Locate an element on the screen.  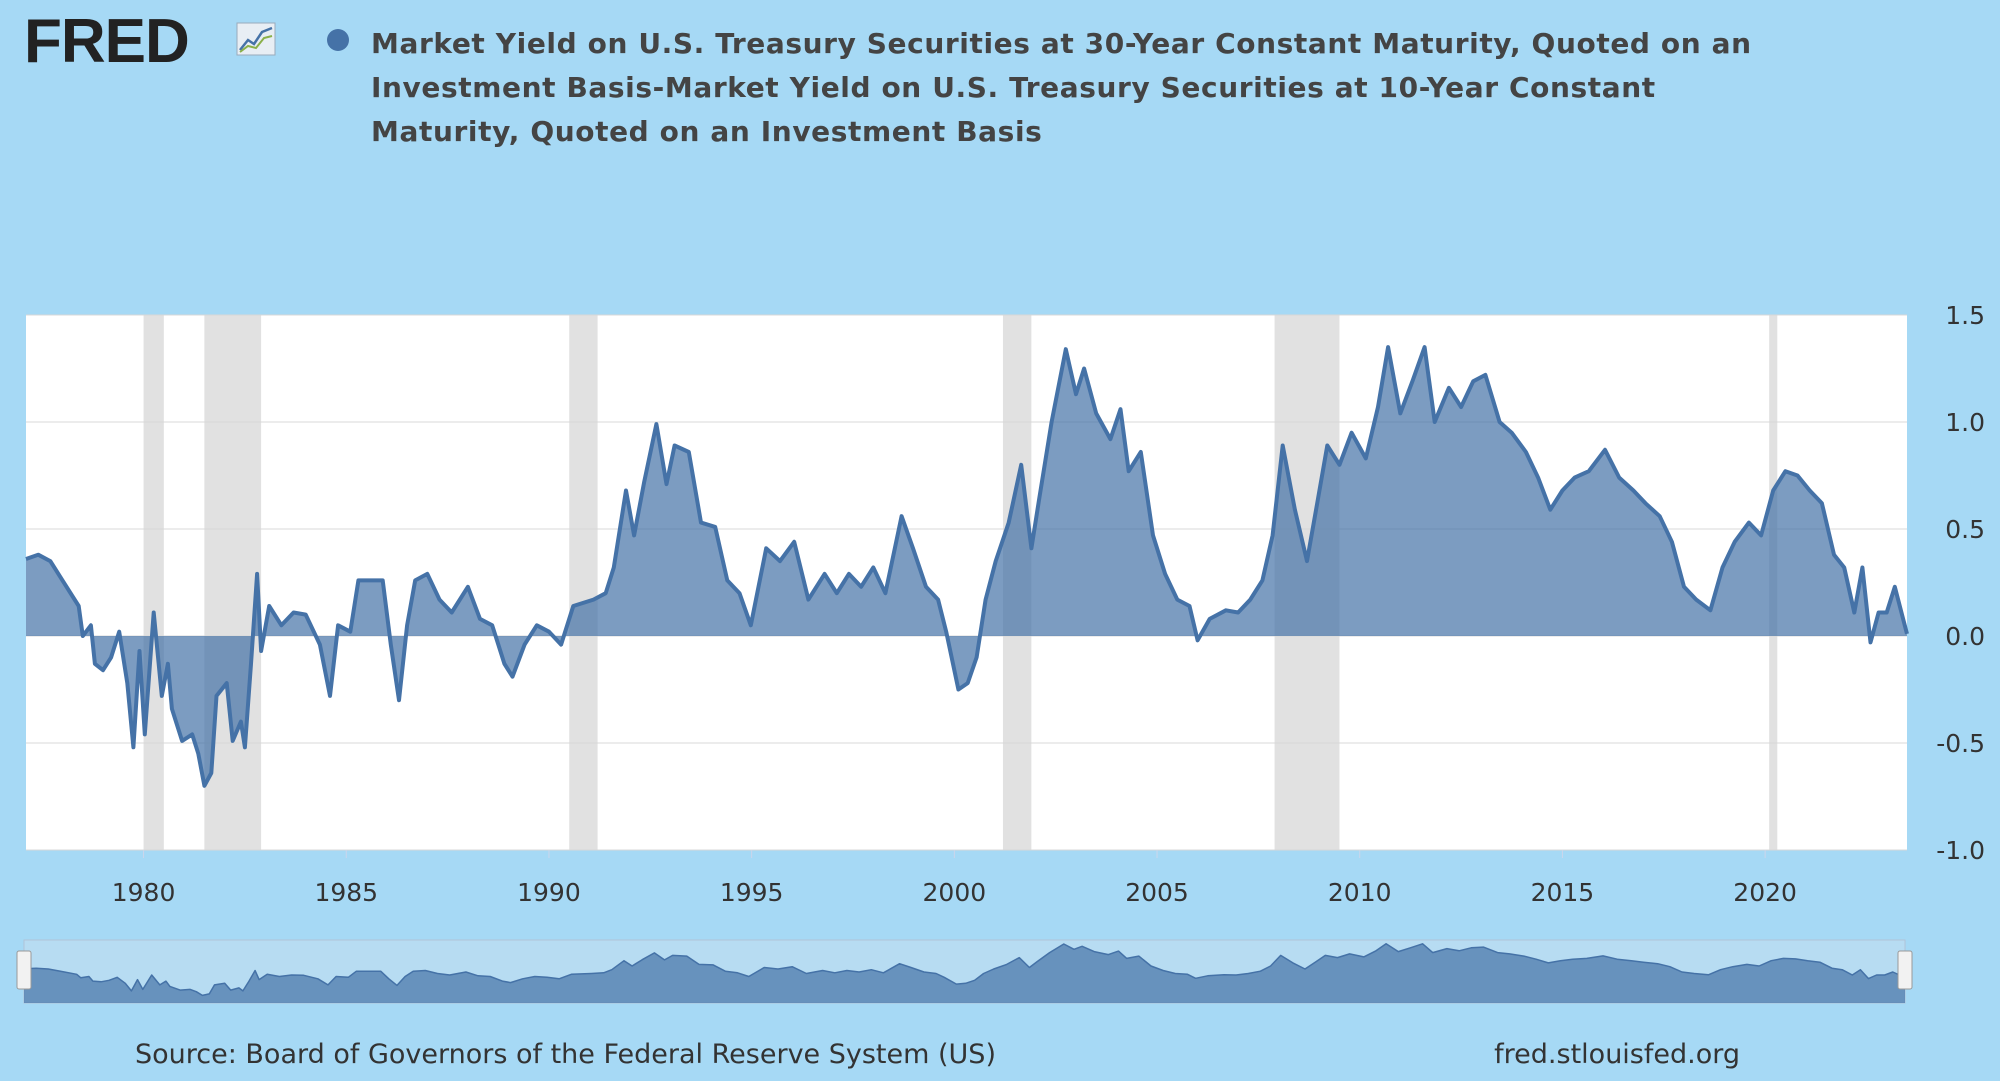
logo-icon is located at coordinates (256, 39).